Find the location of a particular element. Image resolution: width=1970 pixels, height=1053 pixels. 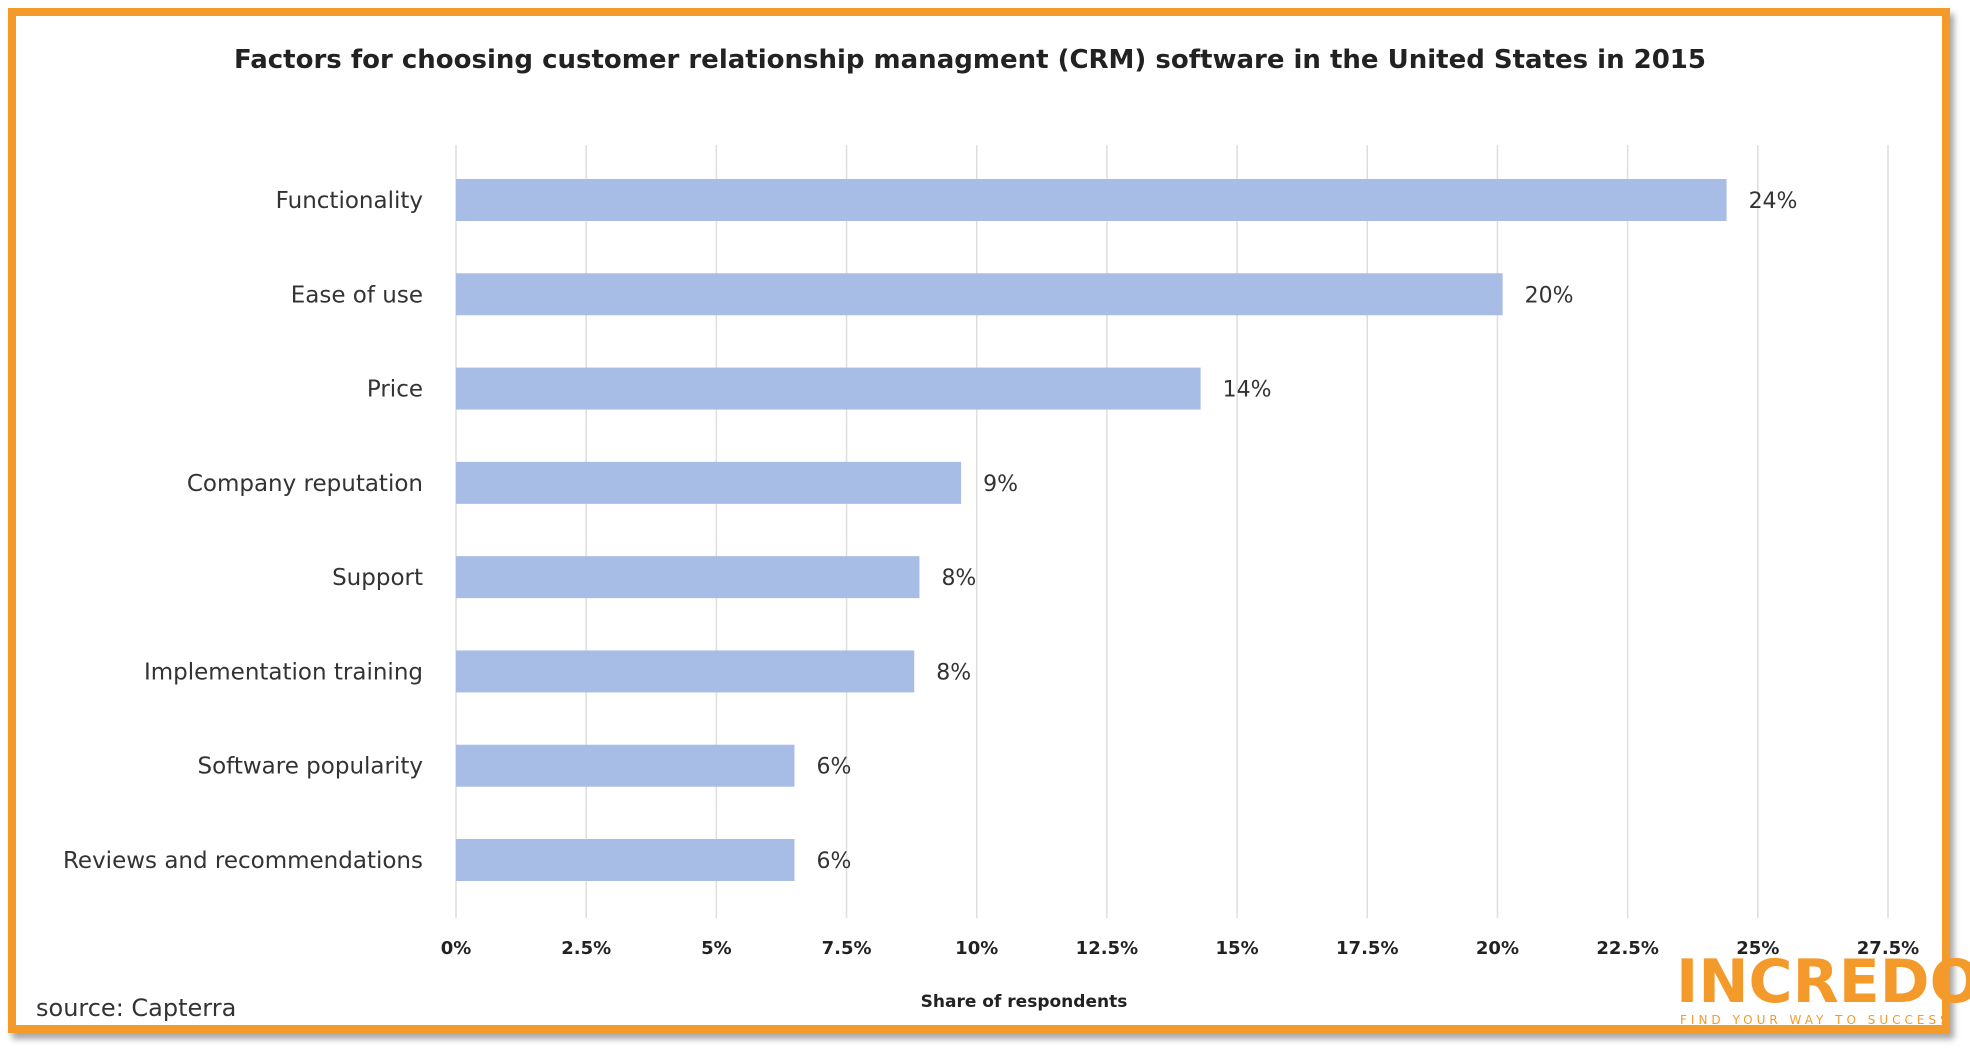

x-tick-label: 2.5% is located at coordinates (586, 948).